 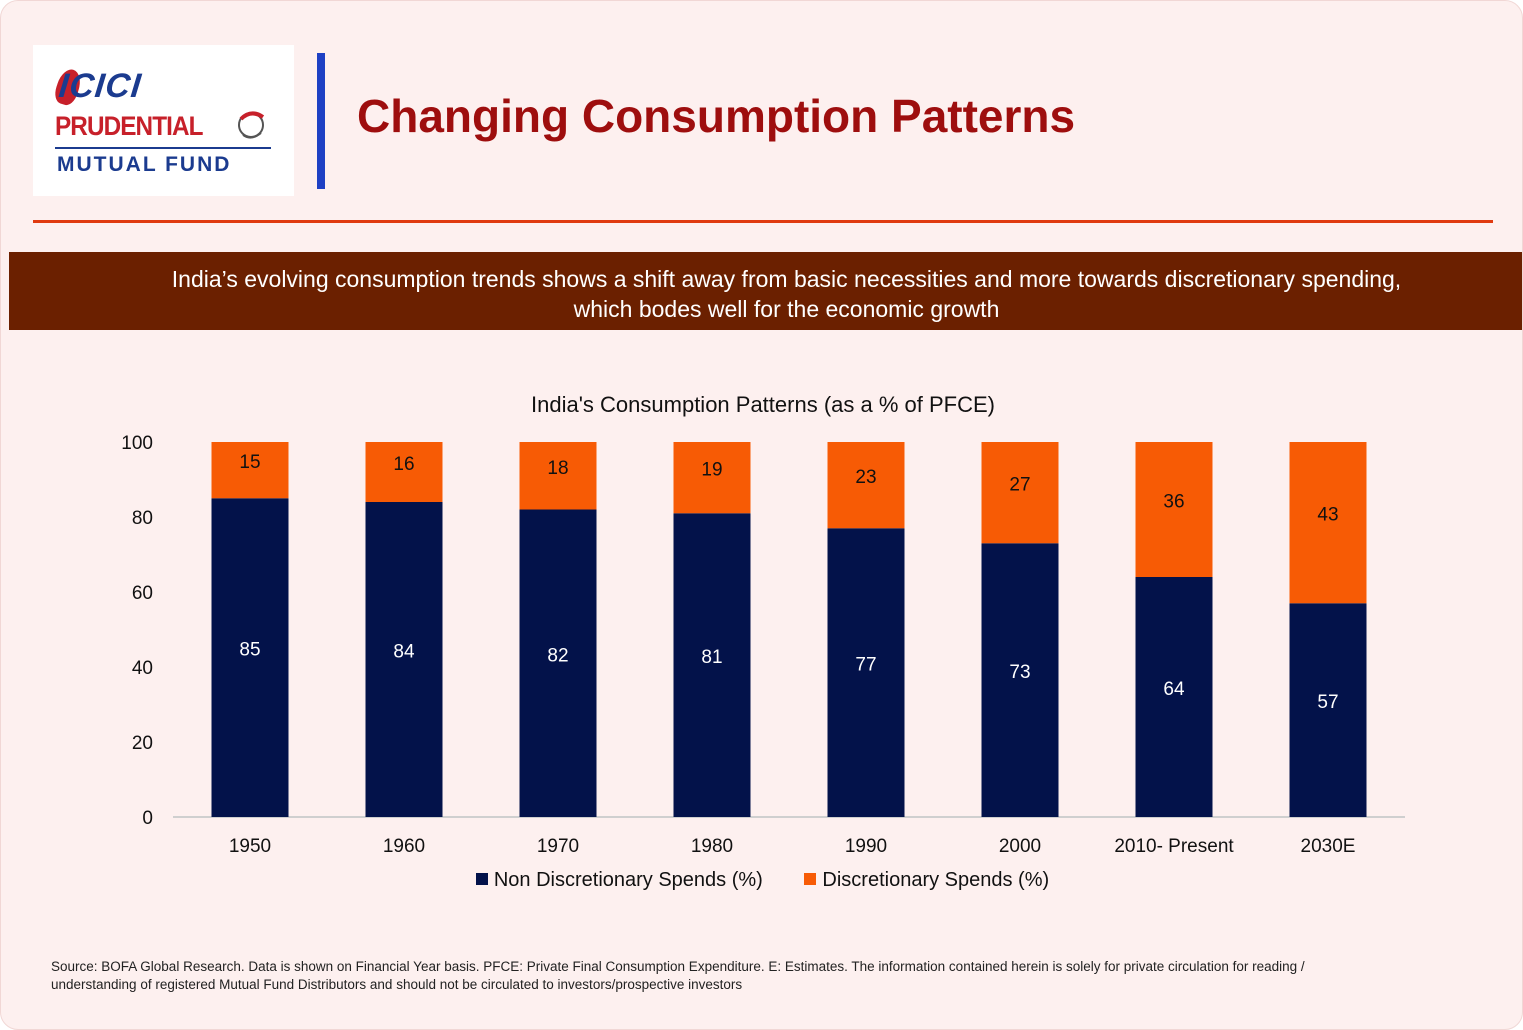 What do you see at coordinates (1173, 502) in the screenshot?
I see `data-label-discretionary: 36` at bounding box center [1173, 502].